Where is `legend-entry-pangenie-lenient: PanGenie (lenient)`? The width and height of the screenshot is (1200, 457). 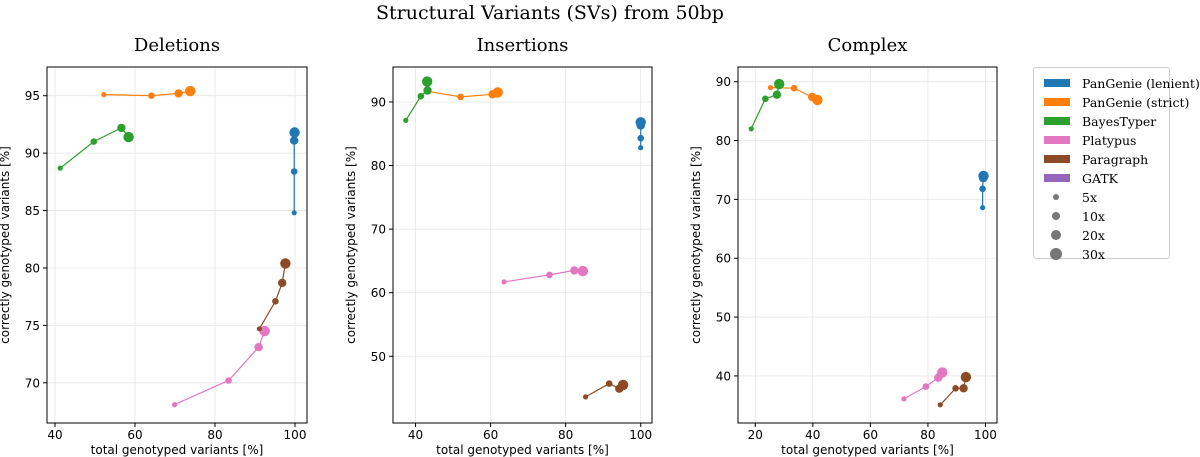
legend-entry-pangenie-lenient: PanGenie (lenient) is located at coordinates (1121, 83).